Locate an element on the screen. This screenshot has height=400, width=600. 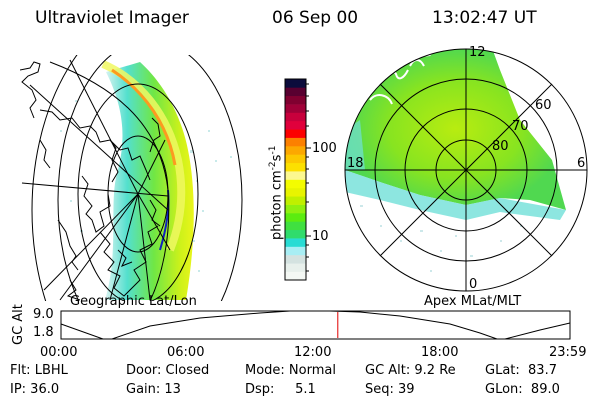
colorbar-frame is located at coordinates (295, 179).